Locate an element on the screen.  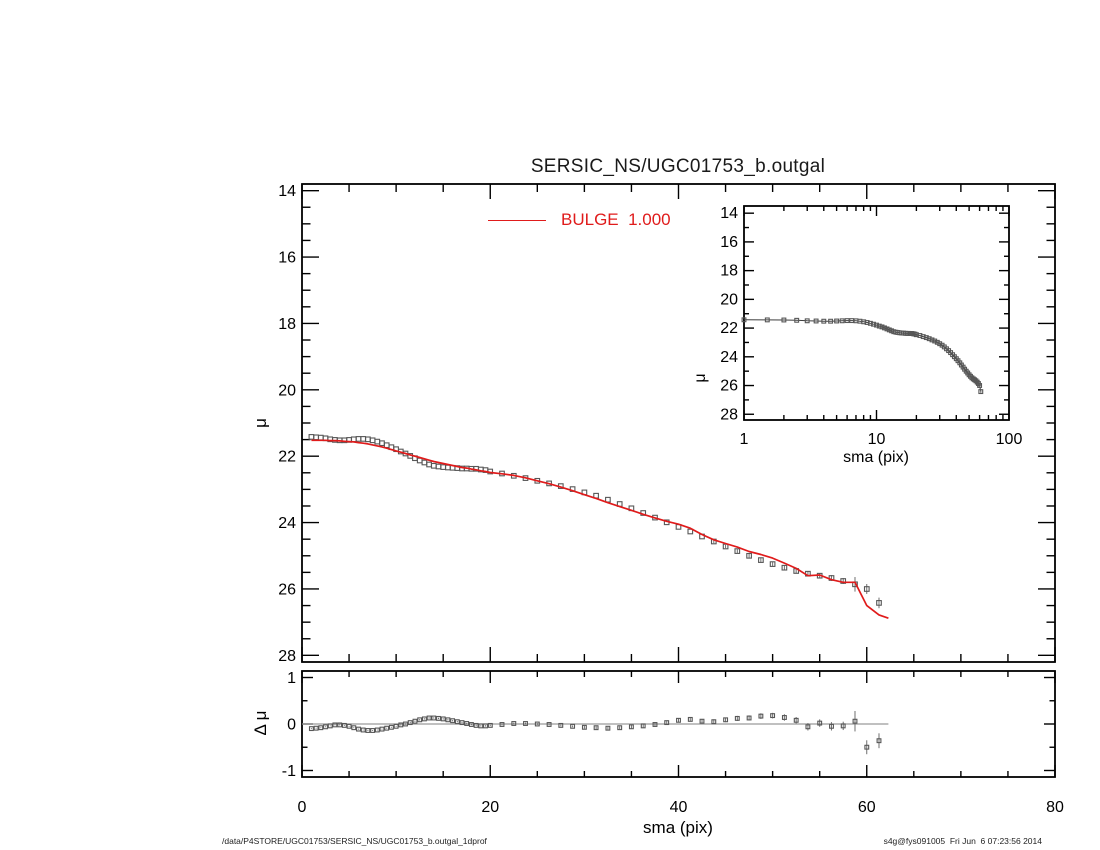
legend: BULGE 1.000 is located at coordinates (579, 219).